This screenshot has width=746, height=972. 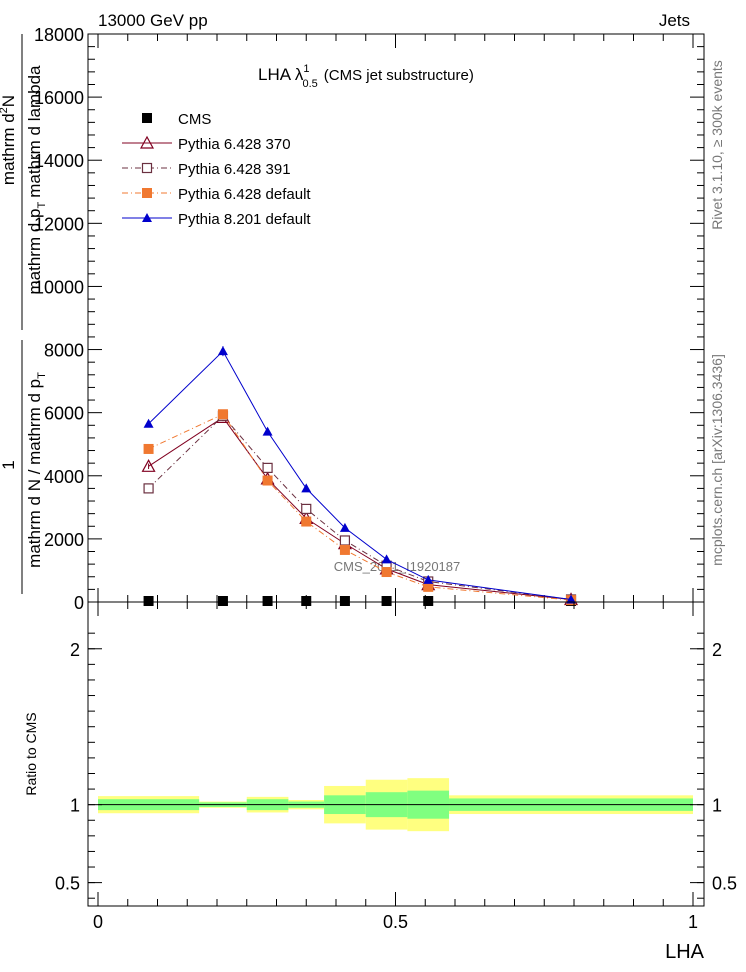 I want to click on header-right: Jets, so click(x=674, y=20).